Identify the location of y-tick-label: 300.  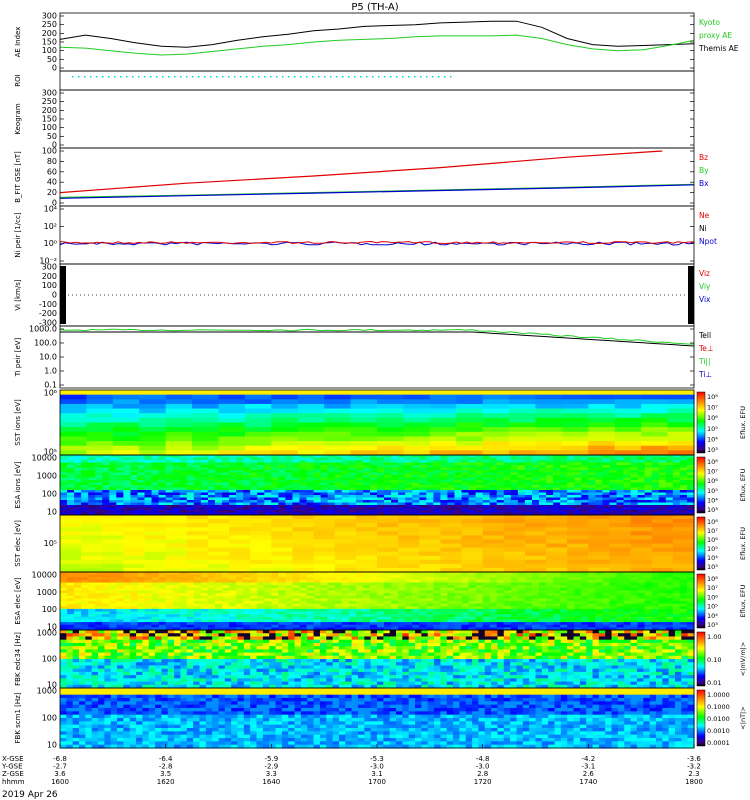
(49, 16).